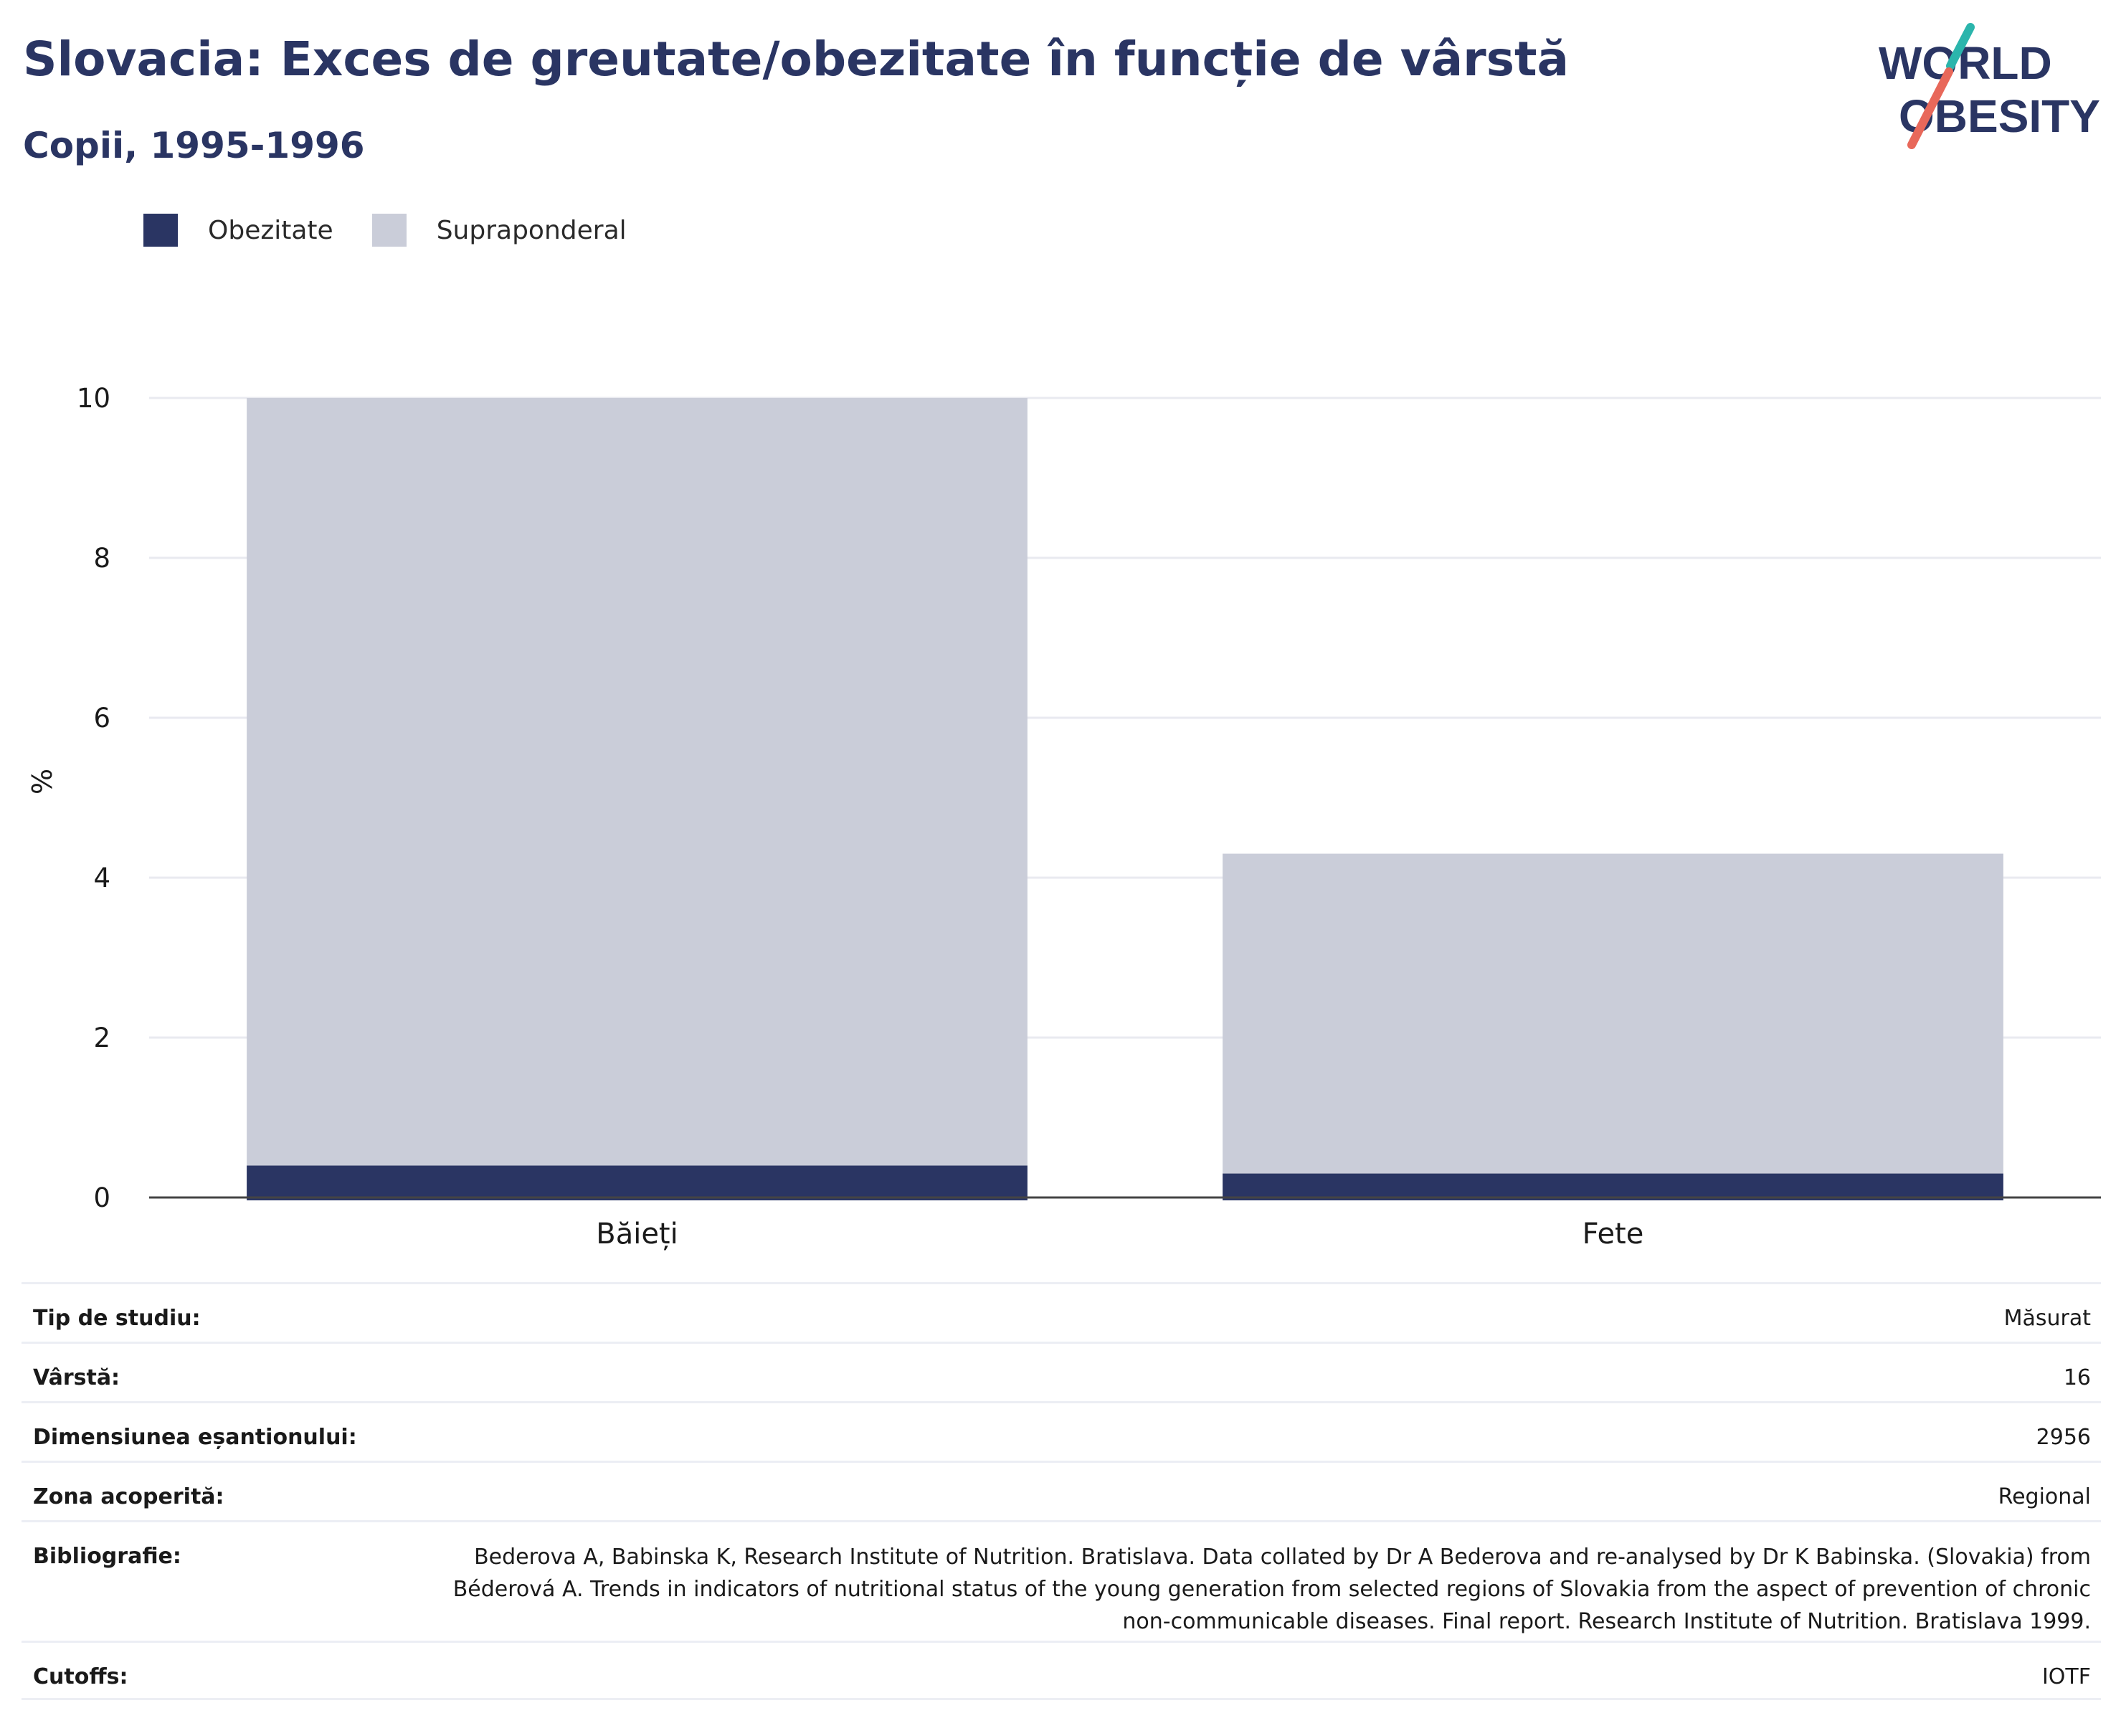 The width and height of the screenshot is (2121, 1736). What do you see at coordinates (195, 1438) in the screenshot?
I see `info-label: Dimensiunea eșantionului:` at bounding box center [195, 1438].